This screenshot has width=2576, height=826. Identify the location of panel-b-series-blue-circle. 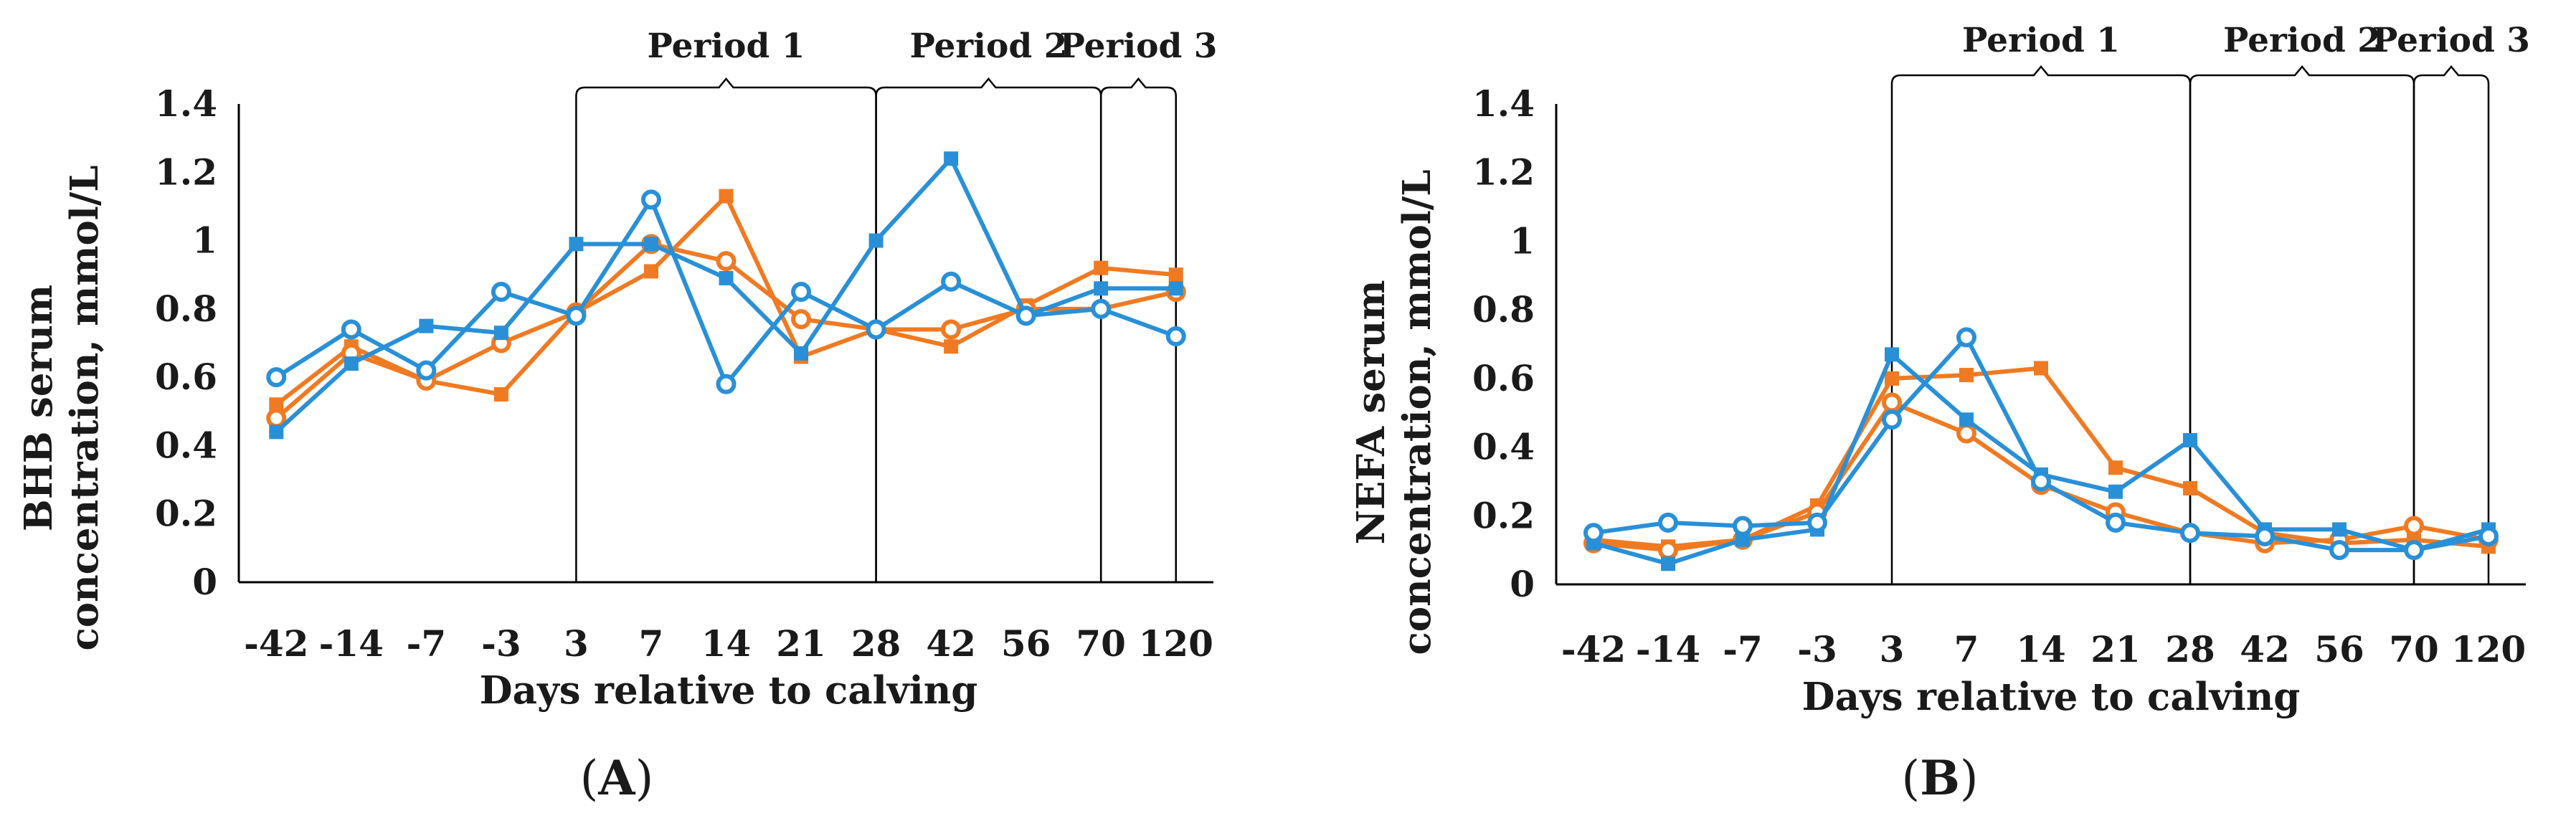
(2041, 444).